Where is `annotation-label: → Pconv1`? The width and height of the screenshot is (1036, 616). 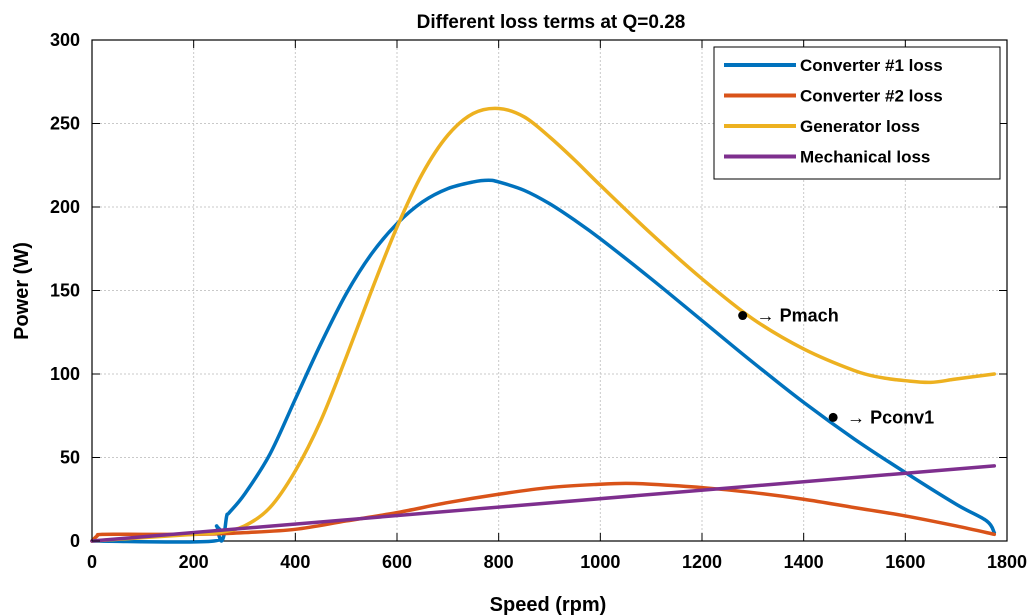
annotation-label: → Pconv1 is located at coordinates (890, 417).